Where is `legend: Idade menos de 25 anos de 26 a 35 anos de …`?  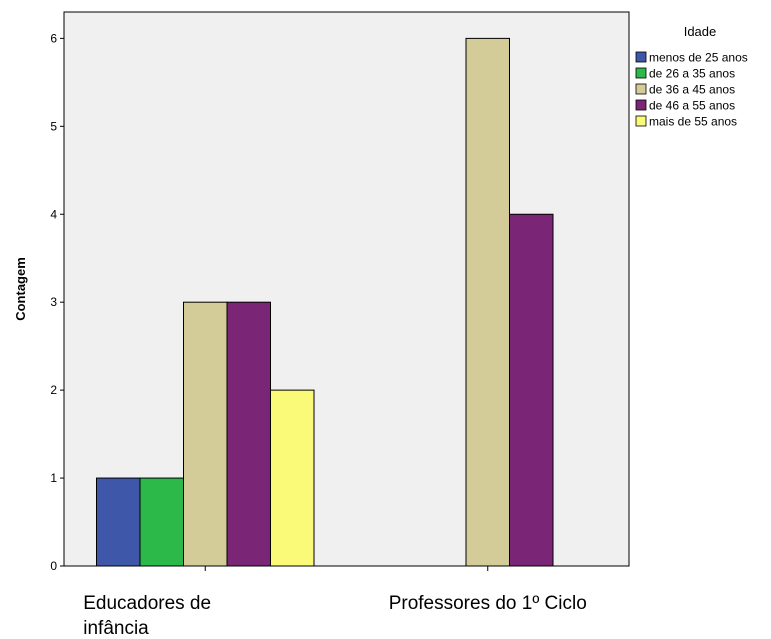
legend: Idade menos de 25 anos de 26 a 35 anos de … is located at coordinates (691, 76).